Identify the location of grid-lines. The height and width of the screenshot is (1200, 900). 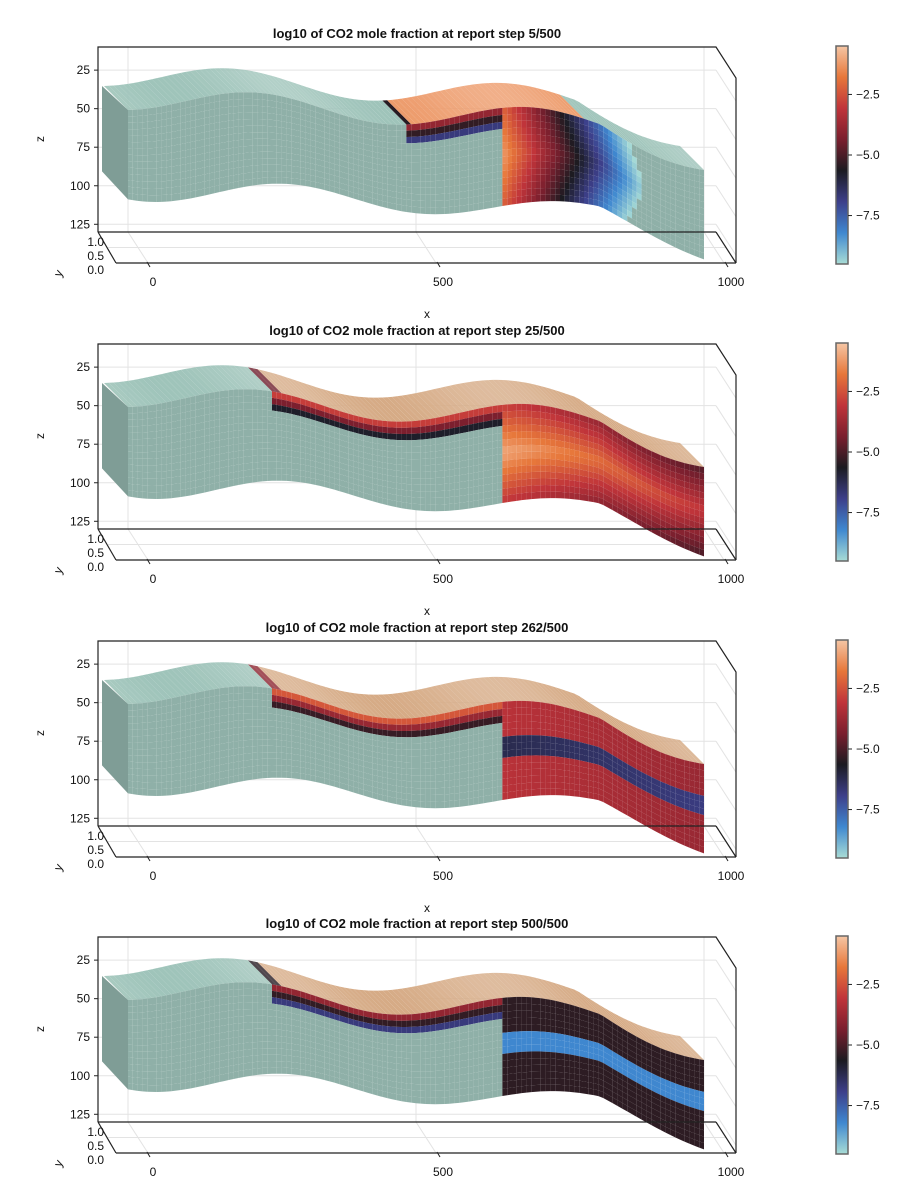
(417, 155).